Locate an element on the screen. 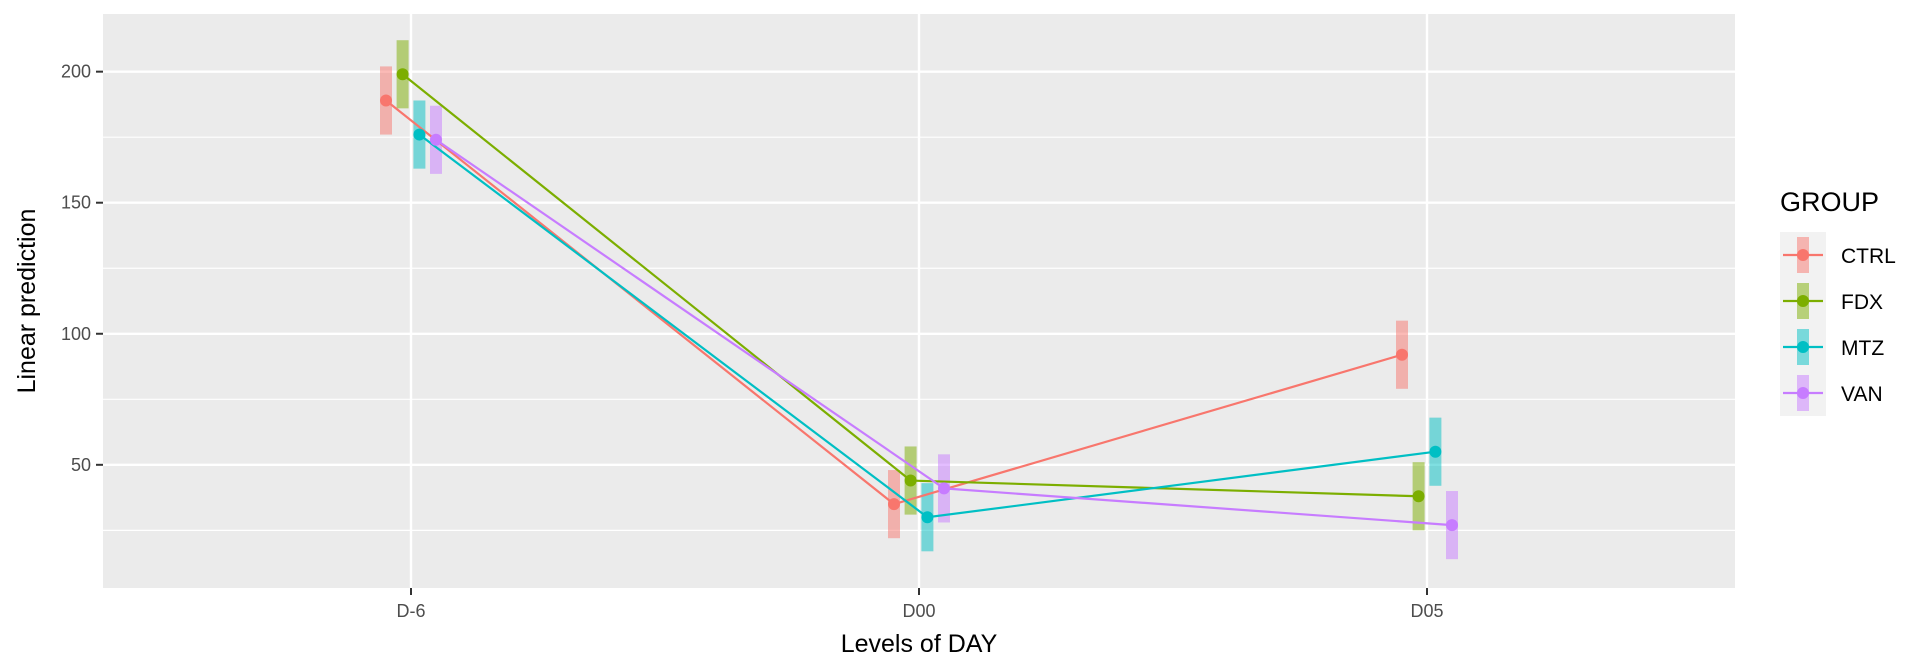 The width and height of the screenshot is (1920, 672). x-axis-title: Levels of DAY is located at coordinates (919, 644).